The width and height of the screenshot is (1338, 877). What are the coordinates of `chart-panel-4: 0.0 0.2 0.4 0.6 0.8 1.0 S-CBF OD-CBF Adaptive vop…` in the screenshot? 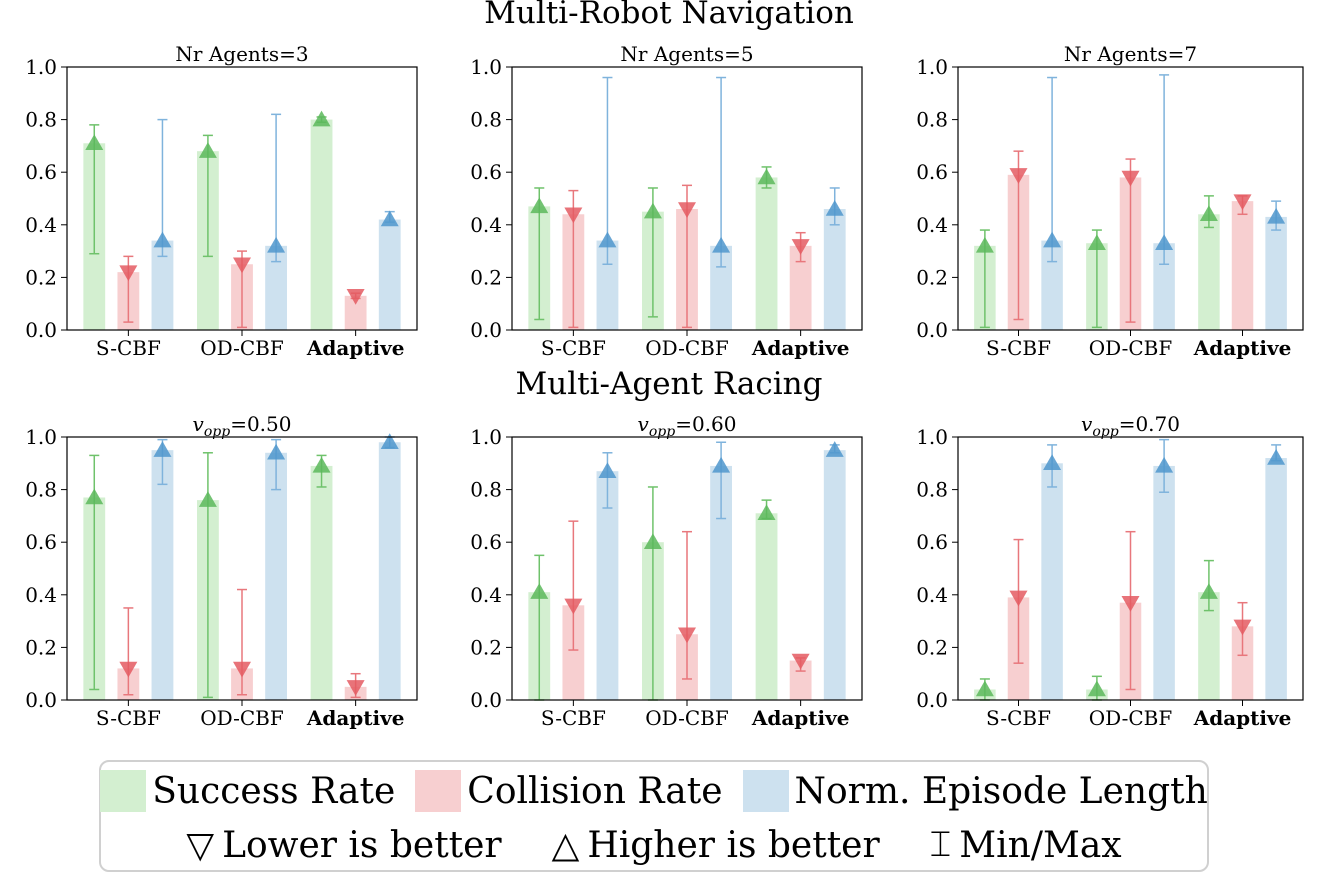 It's located at (221, 571).